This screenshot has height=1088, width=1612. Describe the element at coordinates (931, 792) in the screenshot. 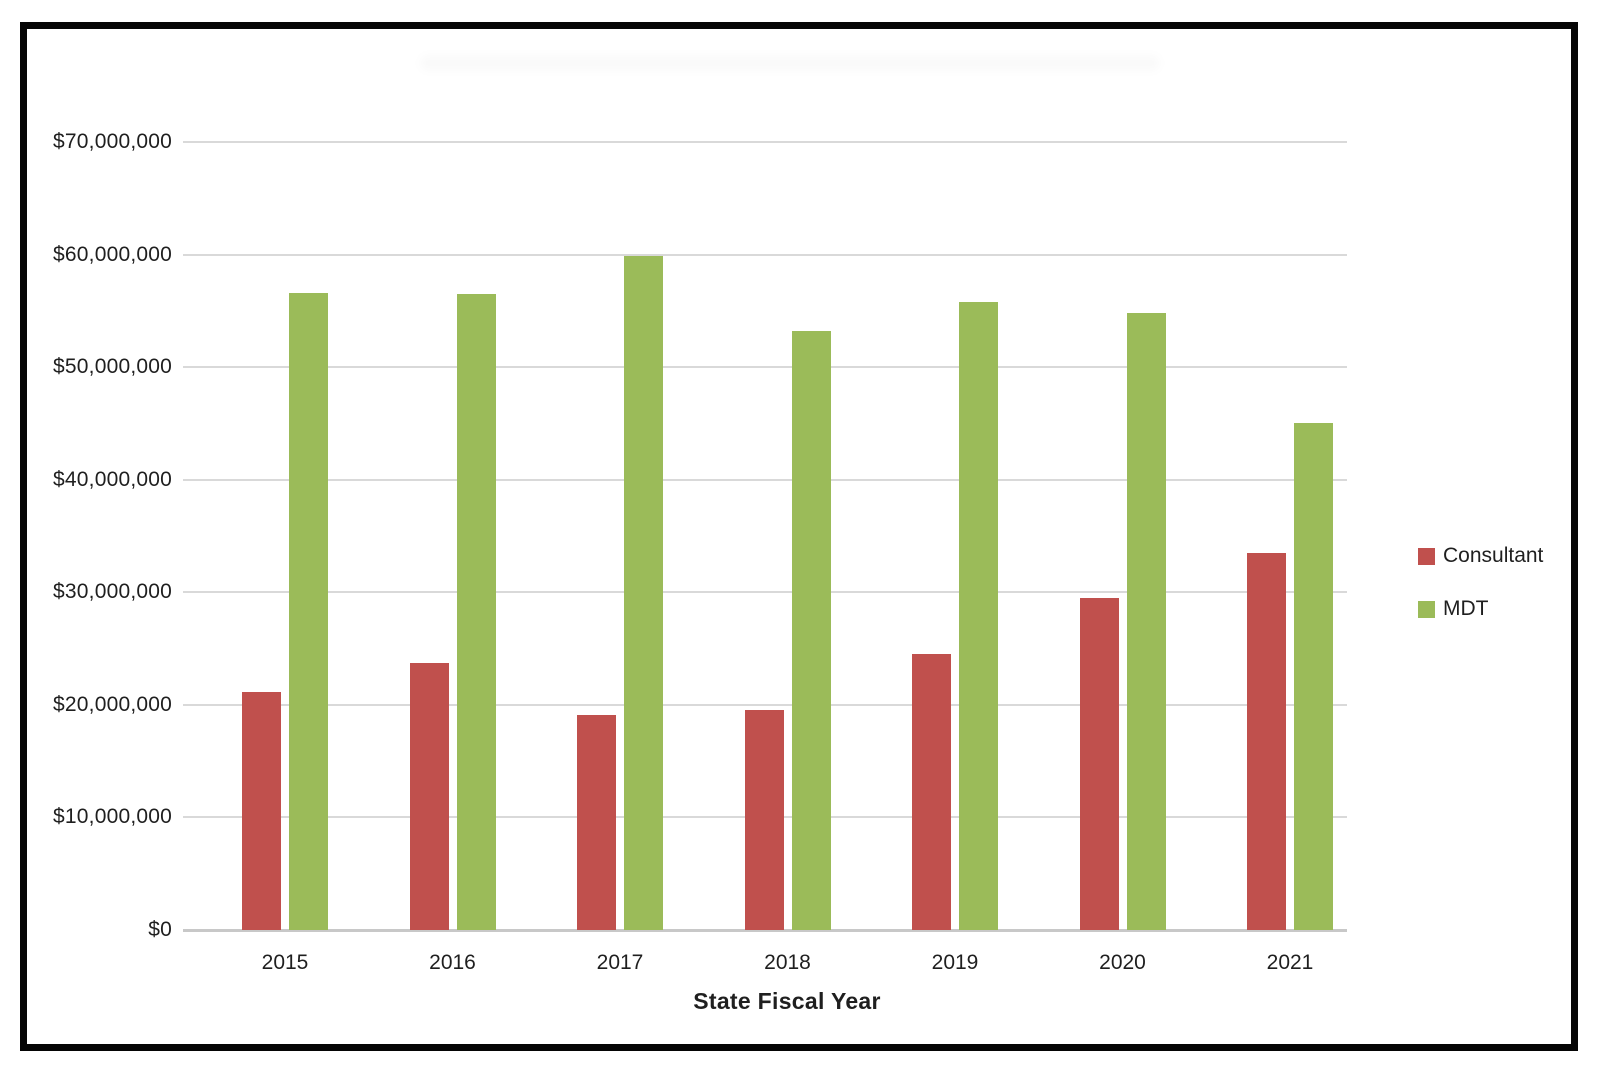

I see `bar-consultant-2019` at that location.